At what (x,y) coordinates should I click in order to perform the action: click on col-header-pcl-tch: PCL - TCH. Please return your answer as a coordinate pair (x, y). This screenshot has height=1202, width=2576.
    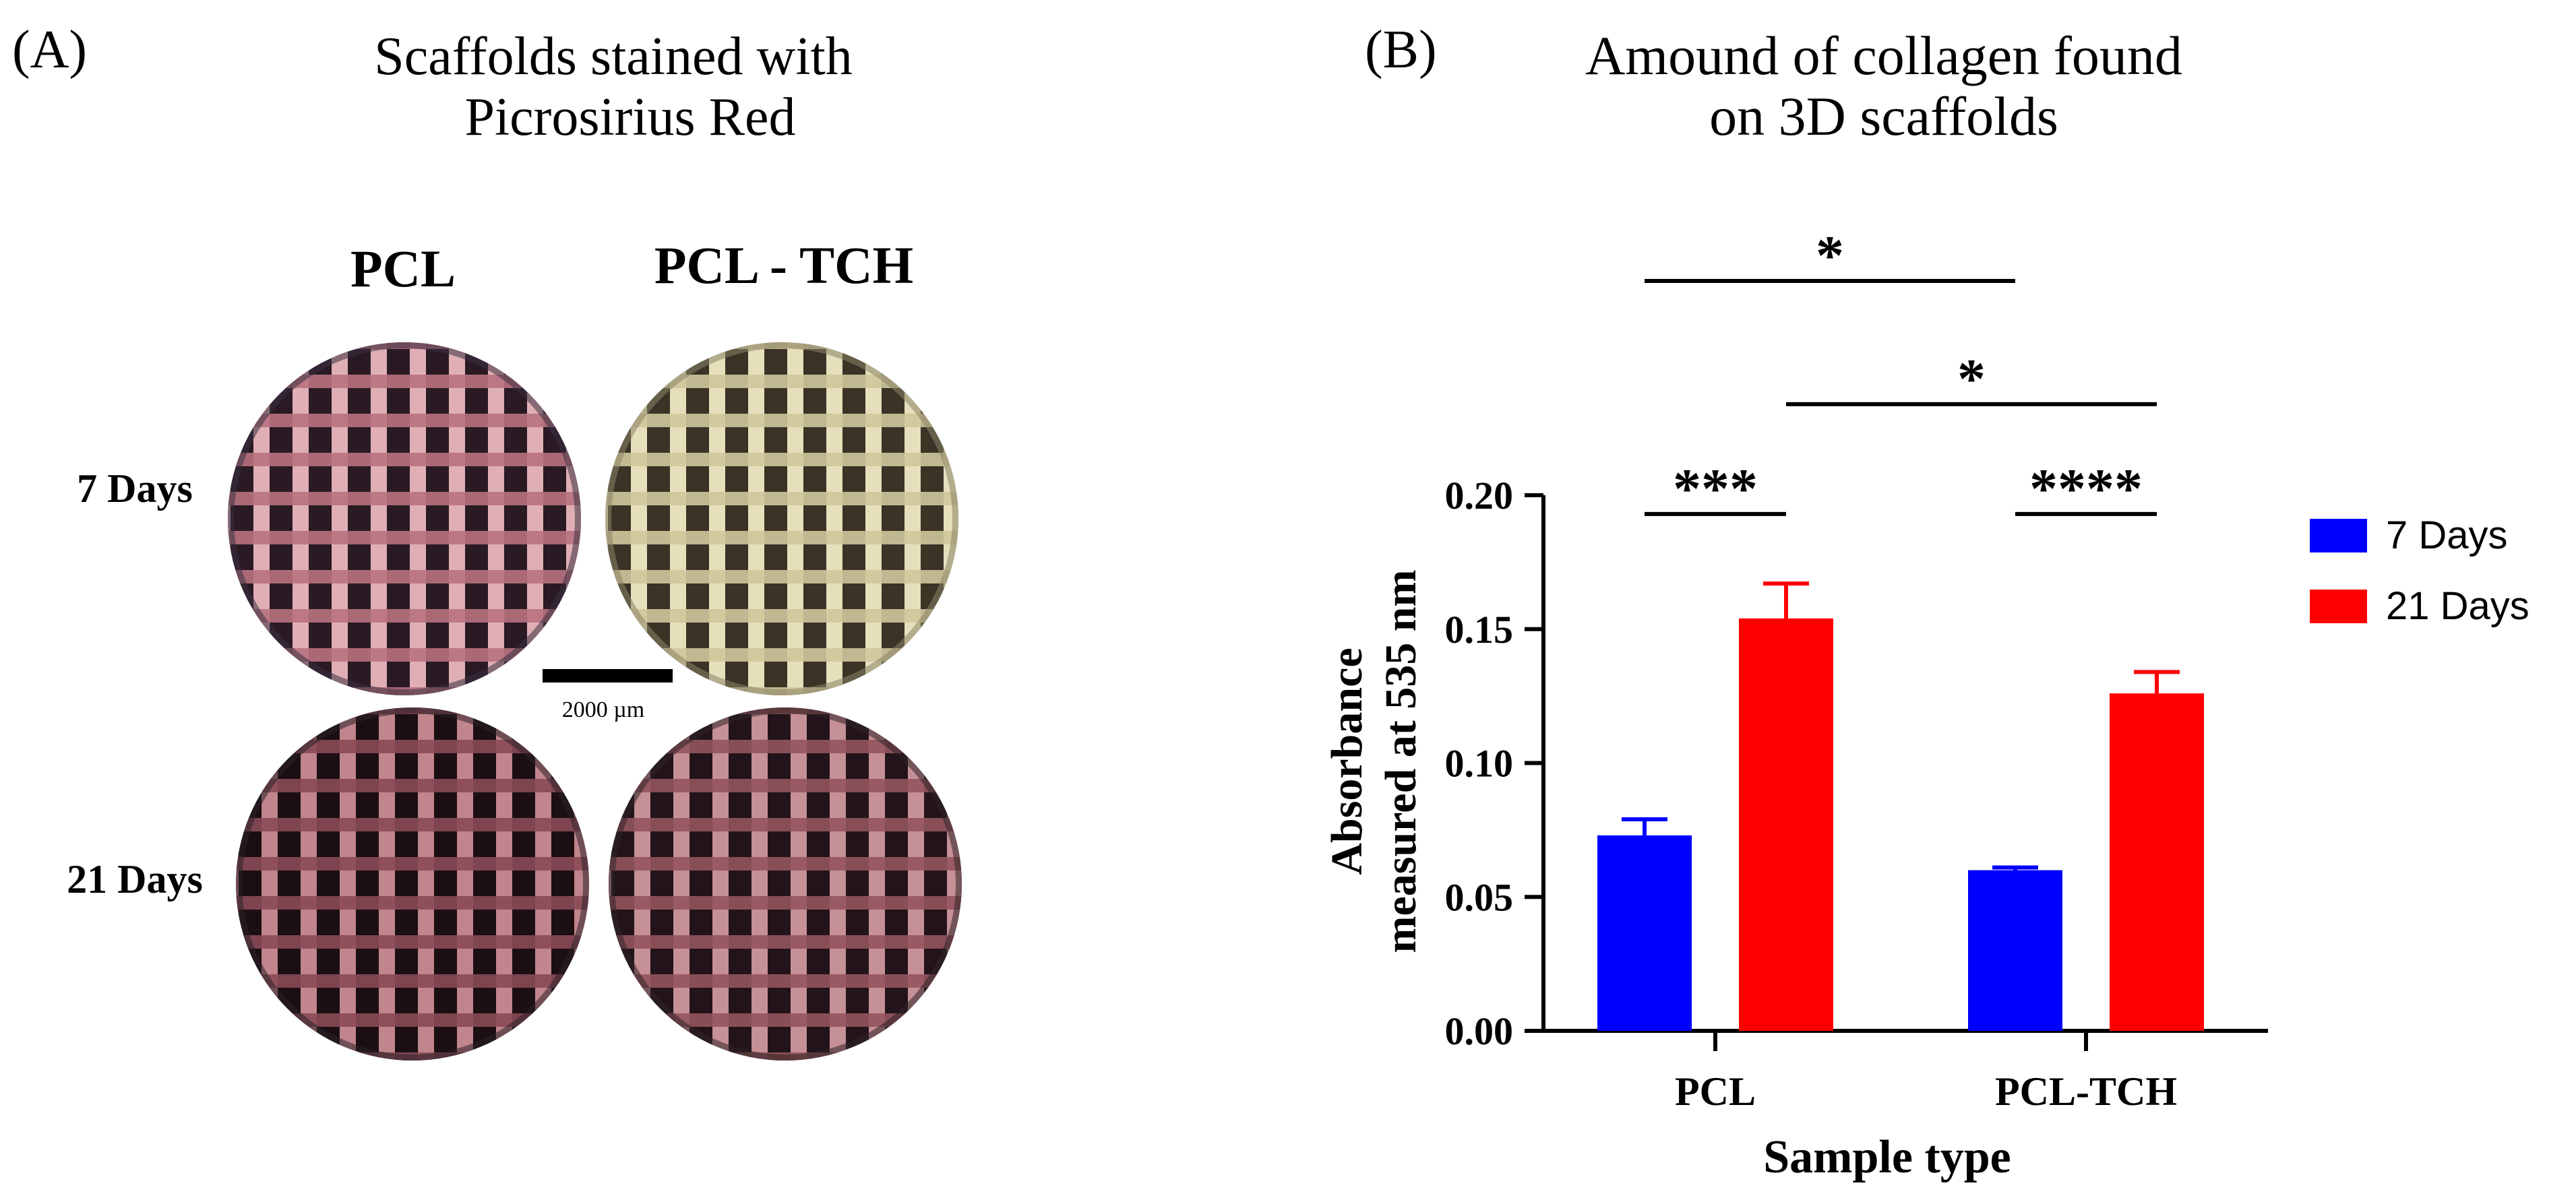
    Looking at the image, I should click on (784, 265).